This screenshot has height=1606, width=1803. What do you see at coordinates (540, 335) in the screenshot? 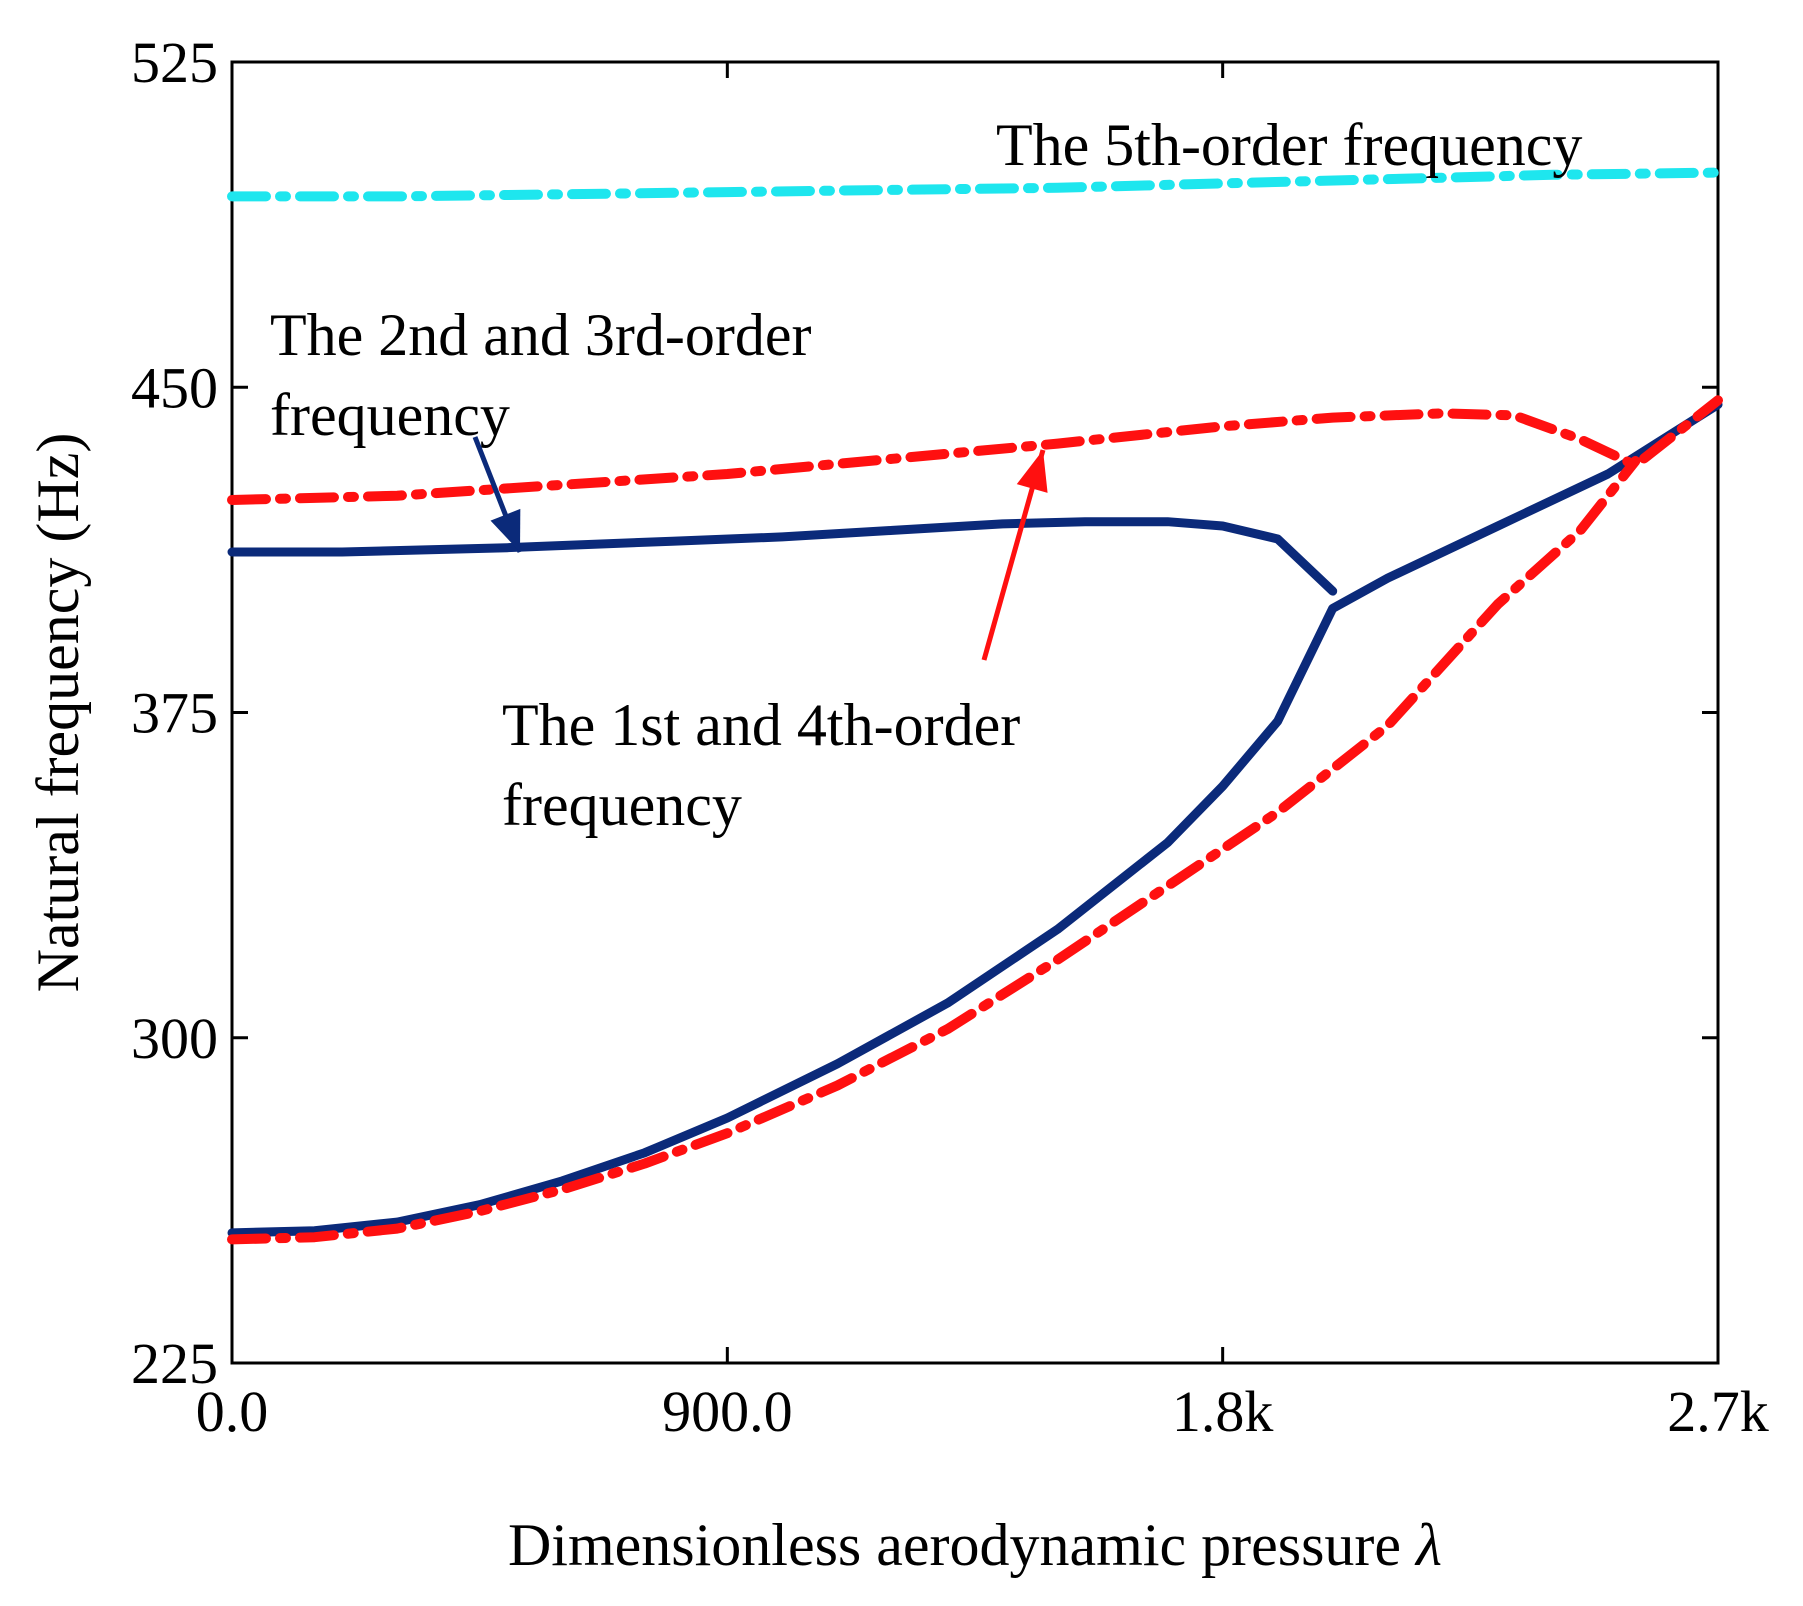
I see `annotation-2-line-1: The 2nd and 3rd-order` at bounding box center [540, 335].